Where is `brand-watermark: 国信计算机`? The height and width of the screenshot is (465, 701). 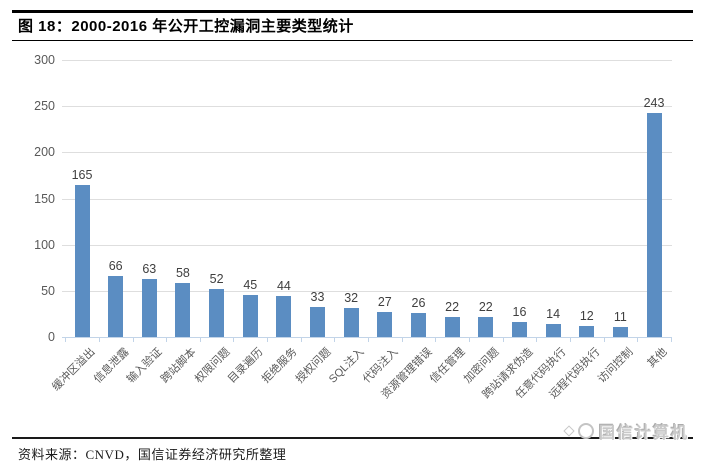 brand-watermark: 国信计算机 is located at coordinates (626, 431).